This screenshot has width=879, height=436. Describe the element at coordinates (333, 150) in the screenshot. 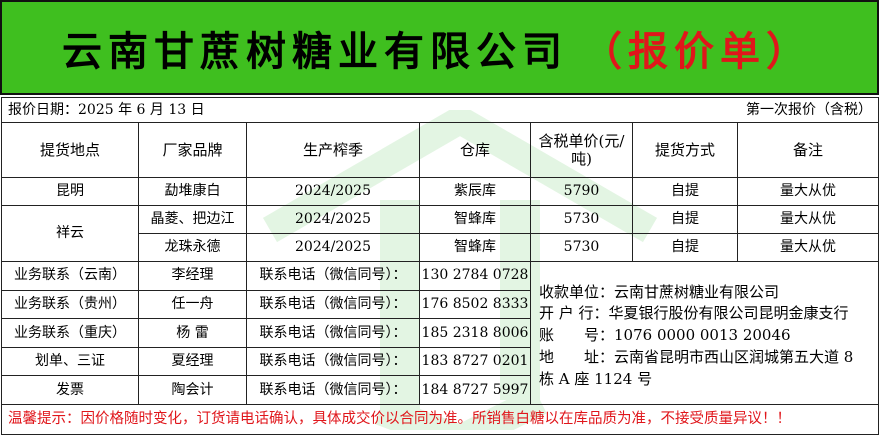

I see `header-cell: 生产榨季` at that location.